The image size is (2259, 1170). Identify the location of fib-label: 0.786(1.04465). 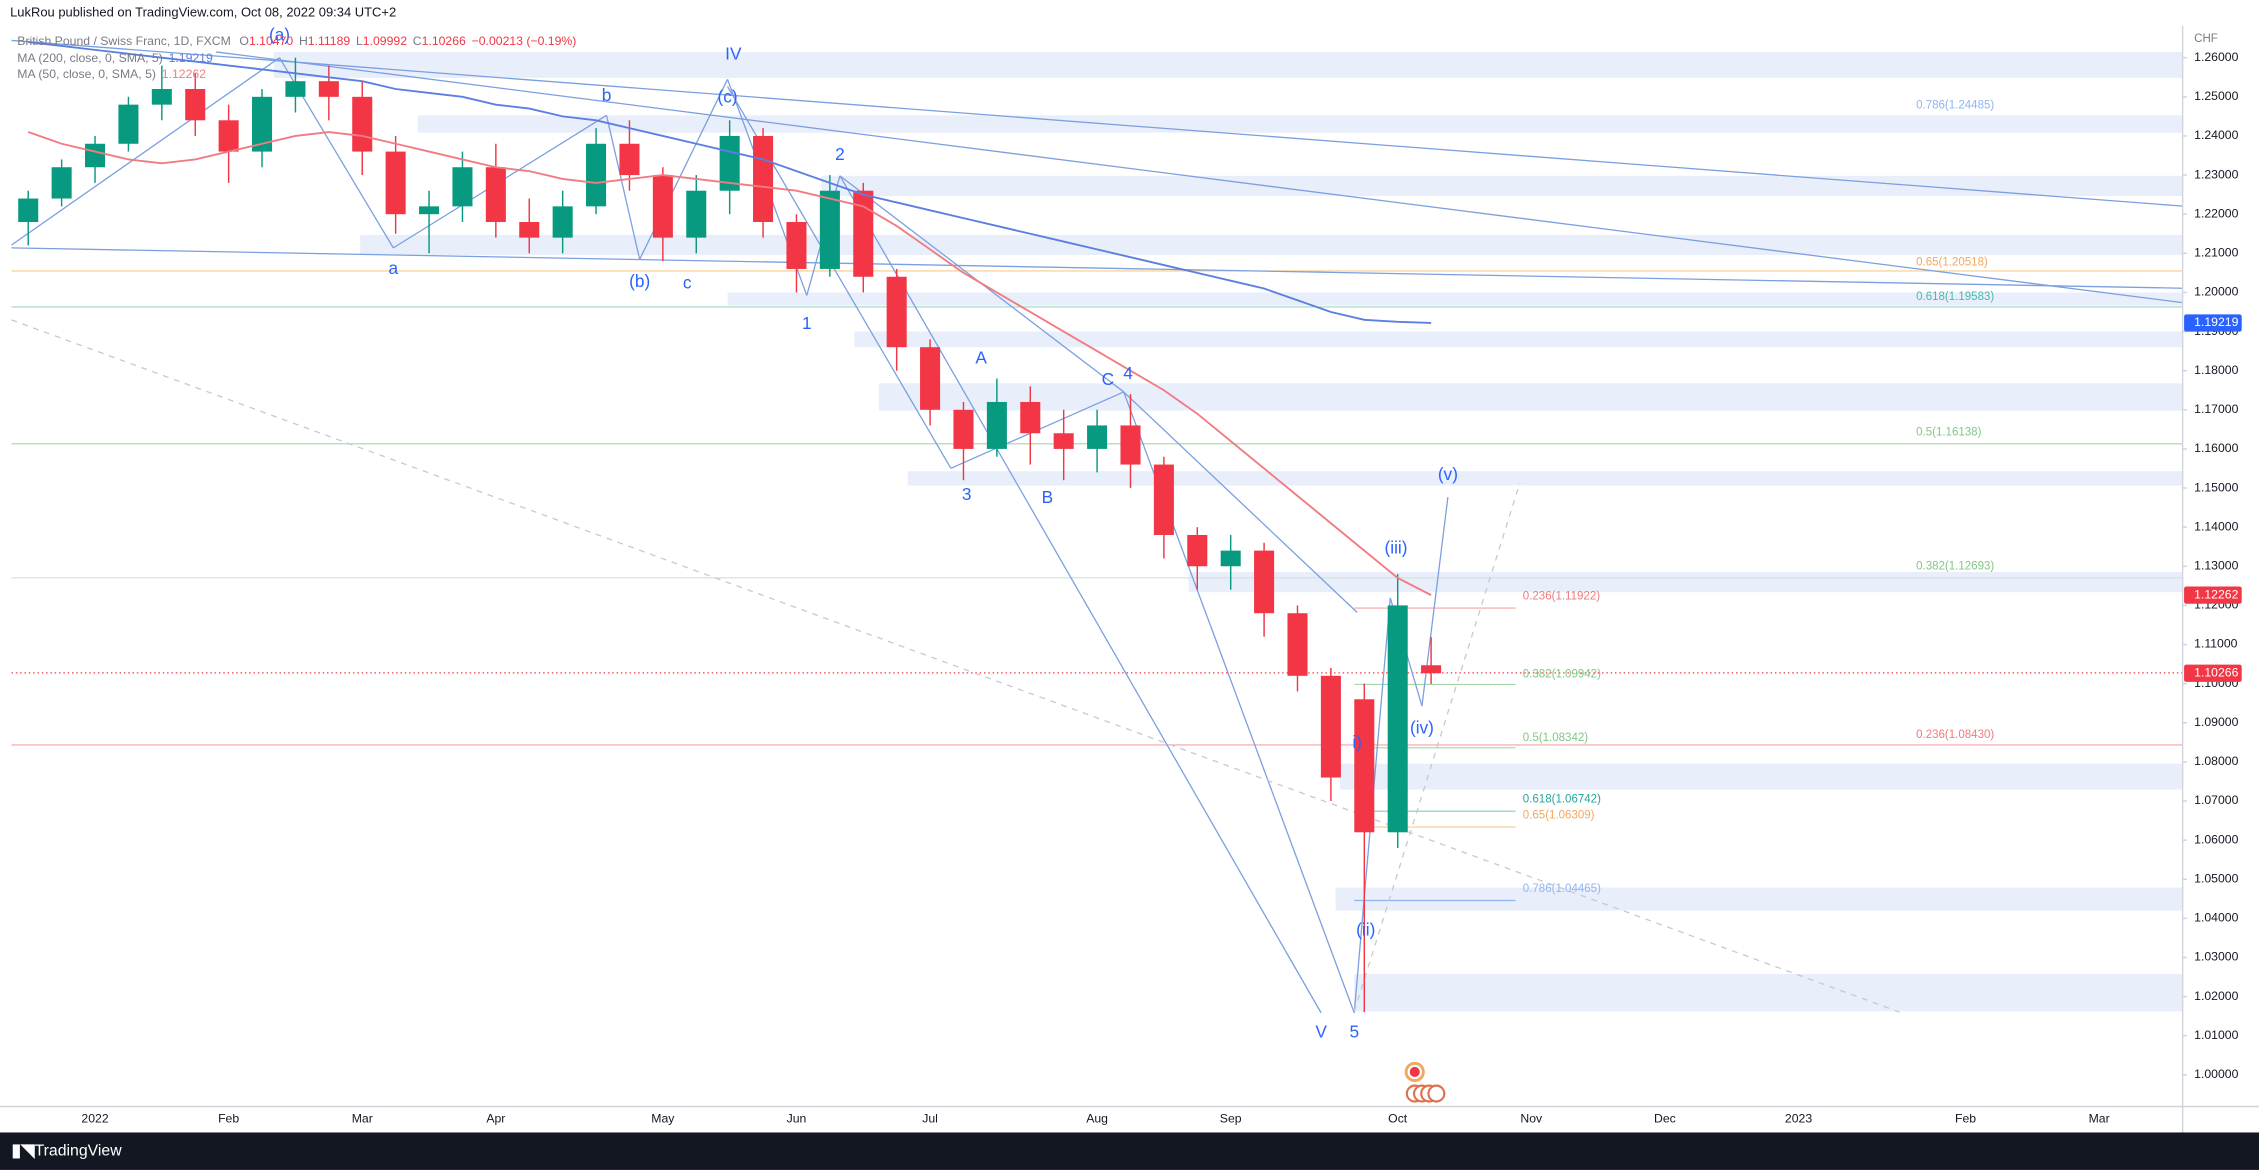
(1562, 889).